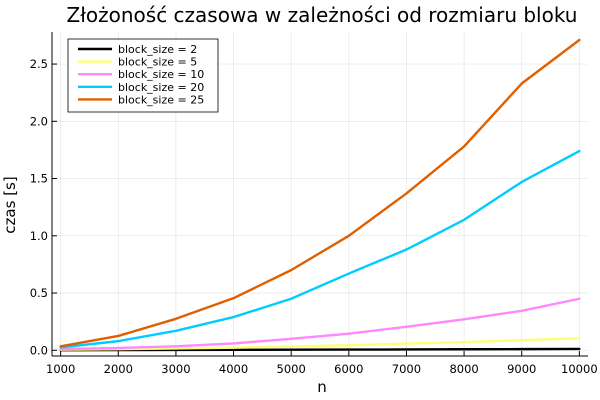 The height and width of the screenshot is (400, 600). Describe the element at coordinates (521, 369) in the screenshot. I see `x-tick-label: 9000` at that location.